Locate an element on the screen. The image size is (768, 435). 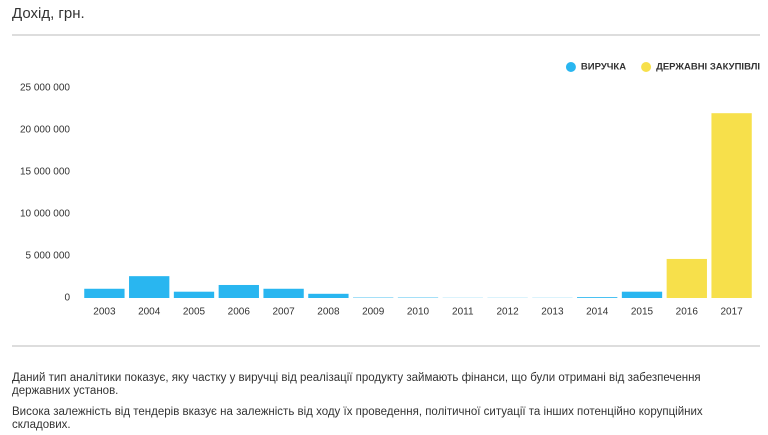
x-tick-label: 2005 is located at coordinates (194, 312).